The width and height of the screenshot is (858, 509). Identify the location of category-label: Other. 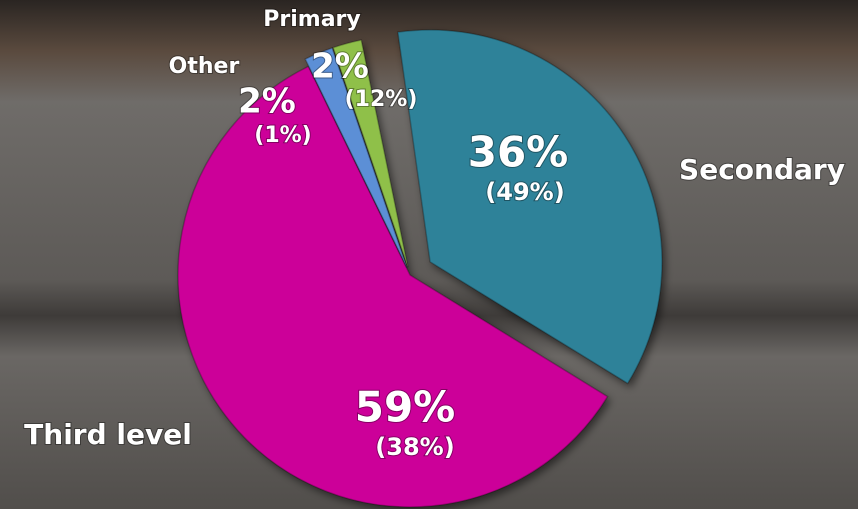
(204, 66).